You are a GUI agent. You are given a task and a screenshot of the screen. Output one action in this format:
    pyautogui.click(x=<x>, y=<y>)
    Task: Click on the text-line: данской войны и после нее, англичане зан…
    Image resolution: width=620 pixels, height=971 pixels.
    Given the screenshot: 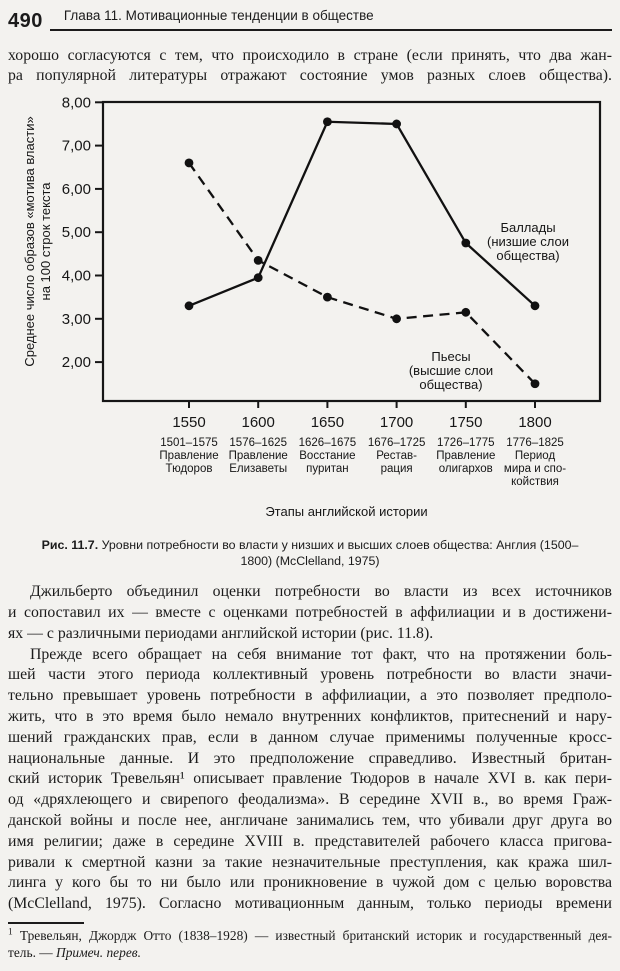 What is the action you would take?
    pyautogui.click(x=310, y=821)
    